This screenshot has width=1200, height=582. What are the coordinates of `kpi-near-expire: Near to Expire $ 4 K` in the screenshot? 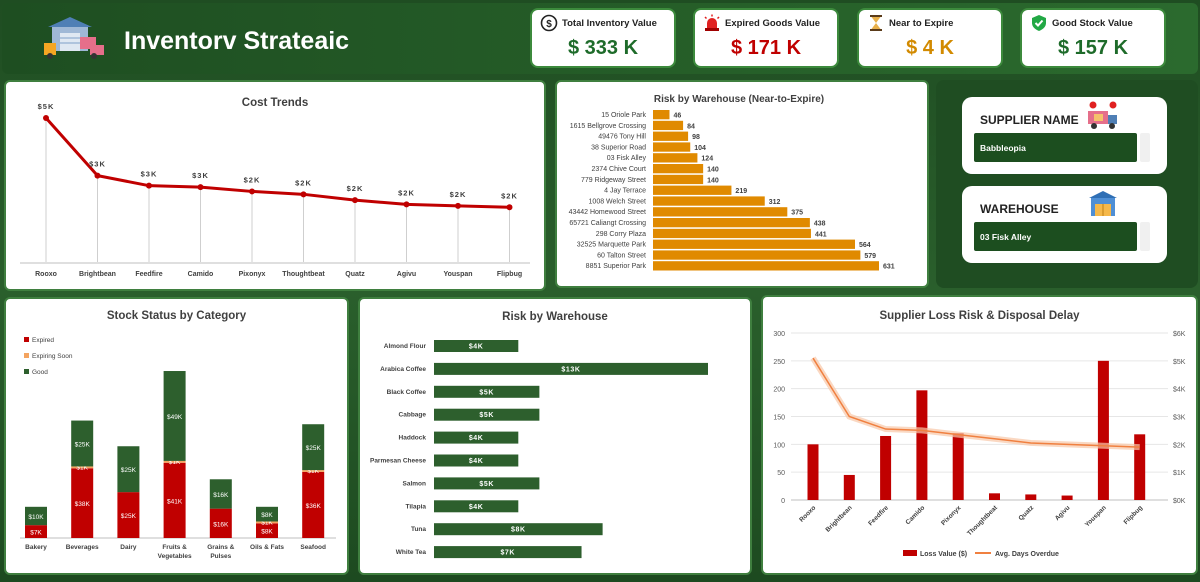 It's located at (930, 38).